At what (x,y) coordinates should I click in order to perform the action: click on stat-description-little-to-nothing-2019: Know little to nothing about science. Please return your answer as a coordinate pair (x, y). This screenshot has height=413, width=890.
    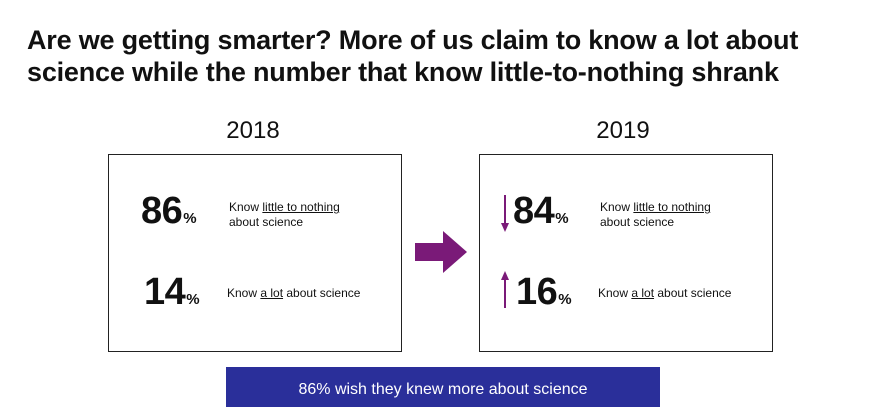
    Looking at the image, I should click on (655, 215).